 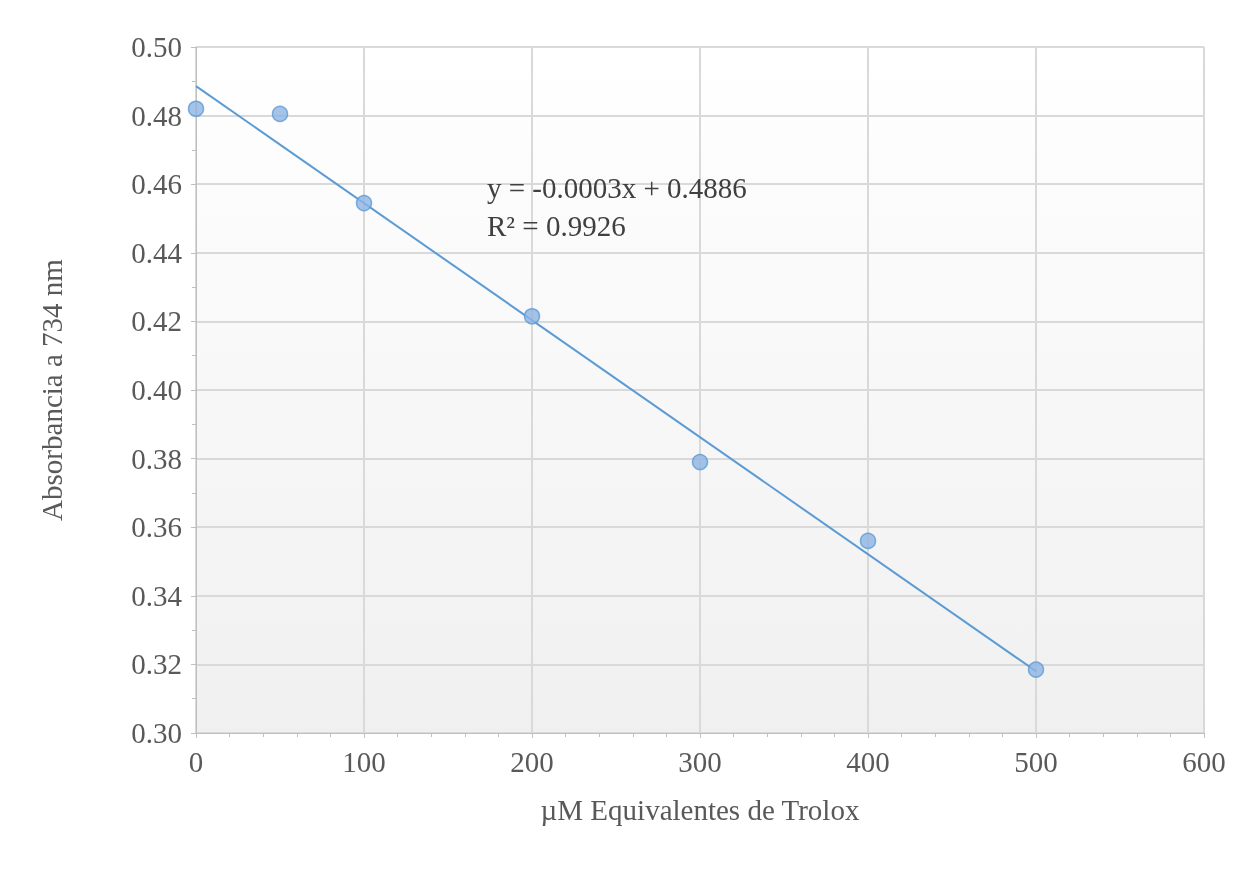 What do you see at coordinates (156, 527) in the screenshot?
I see `y-tick-label: 0.36` at bounding box center [156, 527].